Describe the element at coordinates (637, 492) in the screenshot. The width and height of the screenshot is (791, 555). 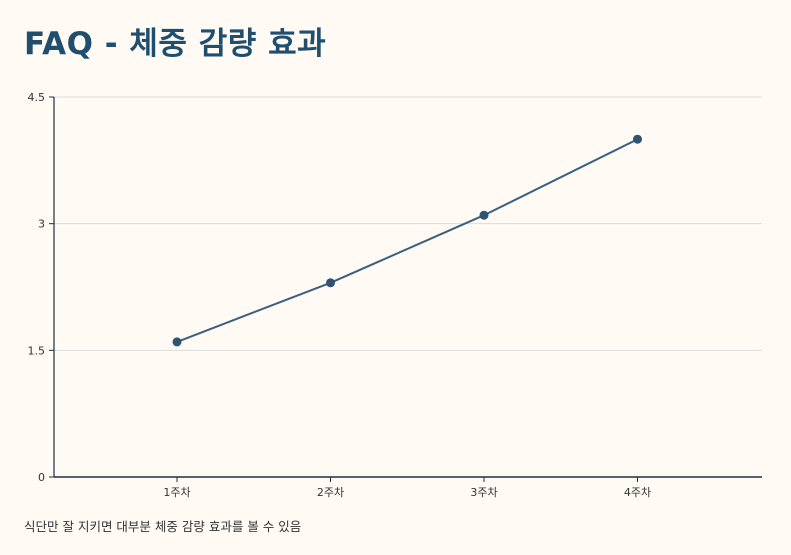
I see `x-tick-label: 4주차` at that location.